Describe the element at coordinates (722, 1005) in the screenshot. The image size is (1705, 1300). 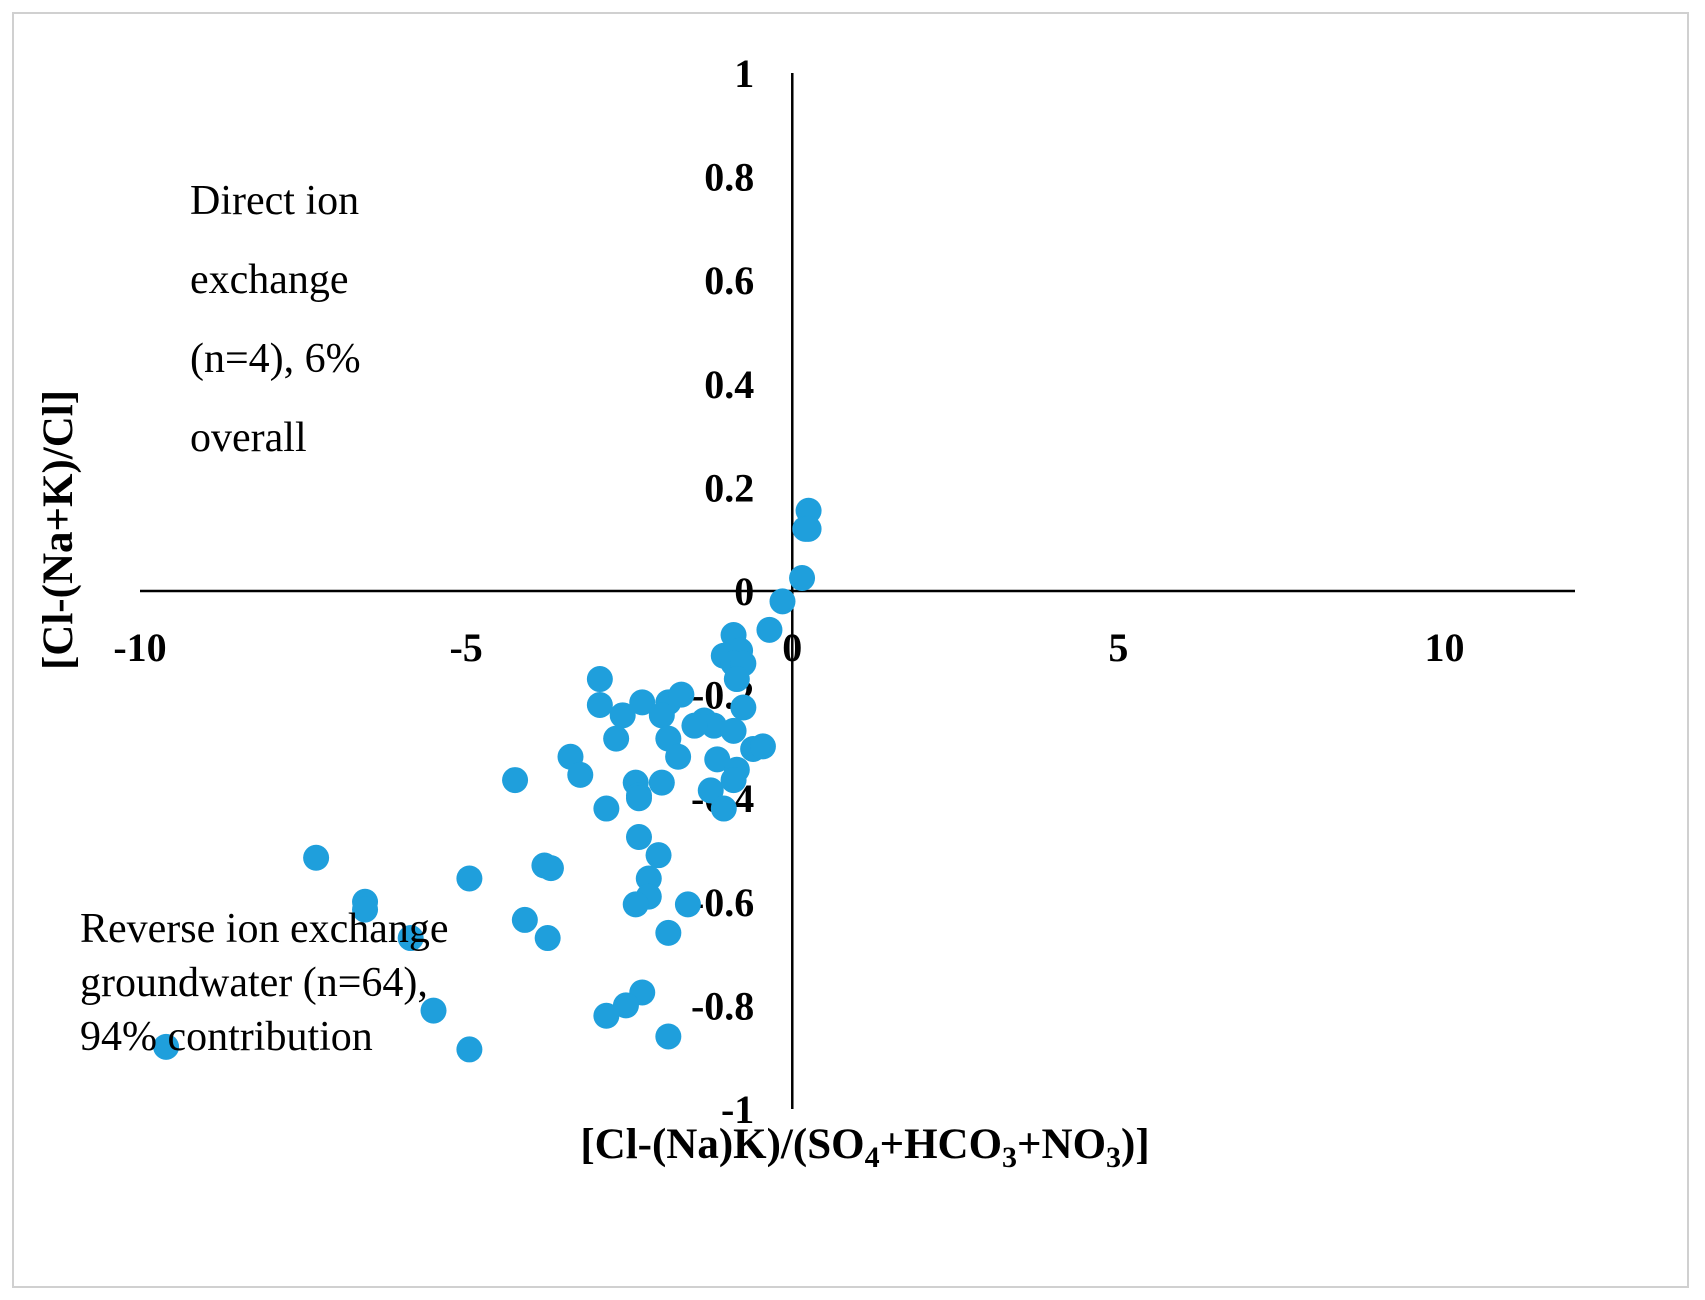
I see `y-tick-label: -0.8` at that location.